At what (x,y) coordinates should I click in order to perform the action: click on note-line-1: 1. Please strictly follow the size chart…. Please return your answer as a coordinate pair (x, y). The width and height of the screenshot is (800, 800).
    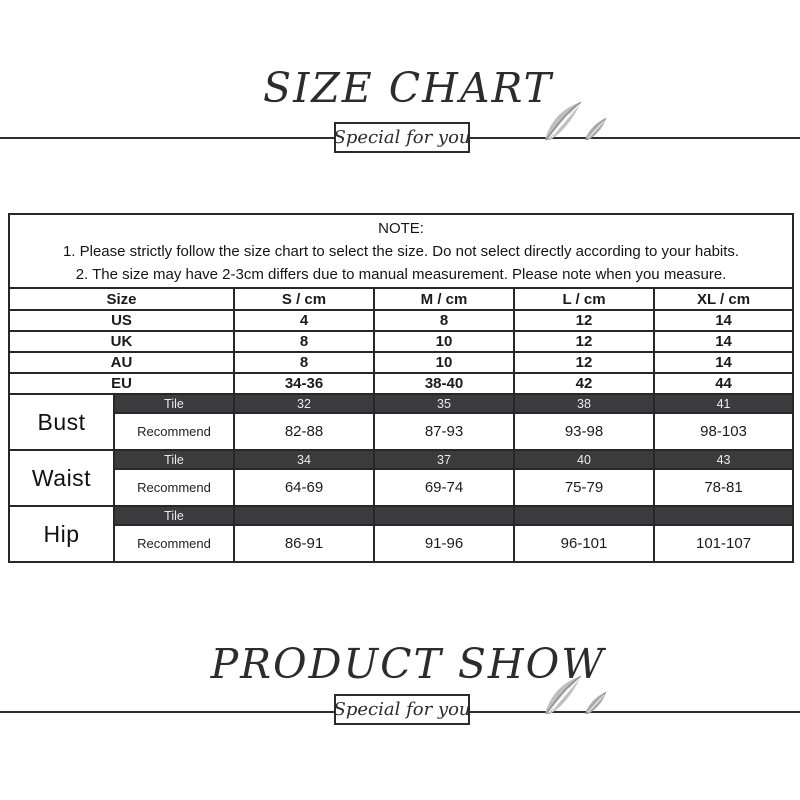
    Looking at the image, I should click on (401, 251).